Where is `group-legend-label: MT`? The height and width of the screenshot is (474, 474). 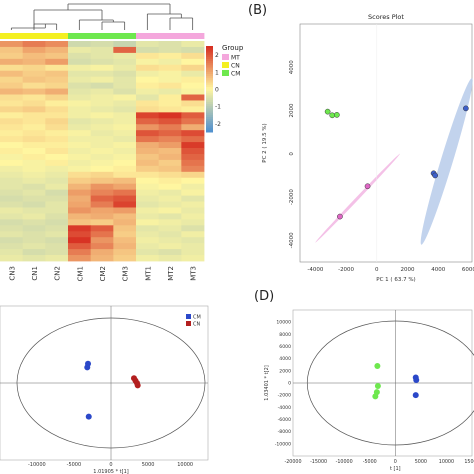
group-legend-label: MT is located at coordinates (235, 58).